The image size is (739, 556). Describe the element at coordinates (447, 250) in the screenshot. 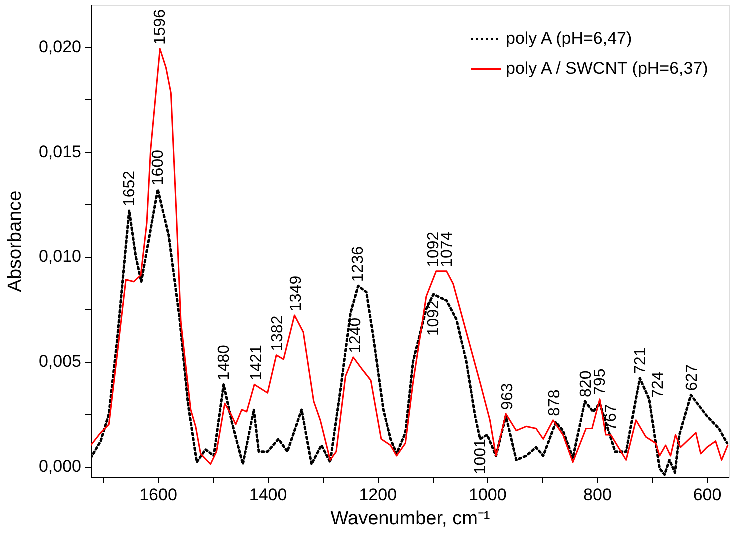

I see `annotation: 1074` at that location.